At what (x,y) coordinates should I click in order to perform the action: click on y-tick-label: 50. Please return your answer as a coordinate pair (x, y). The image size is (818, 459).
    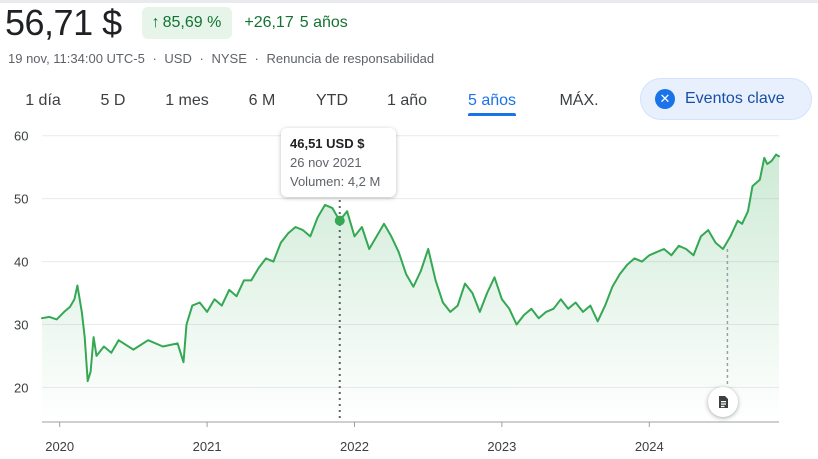
    Looking at the image, I should click on (21, 199).